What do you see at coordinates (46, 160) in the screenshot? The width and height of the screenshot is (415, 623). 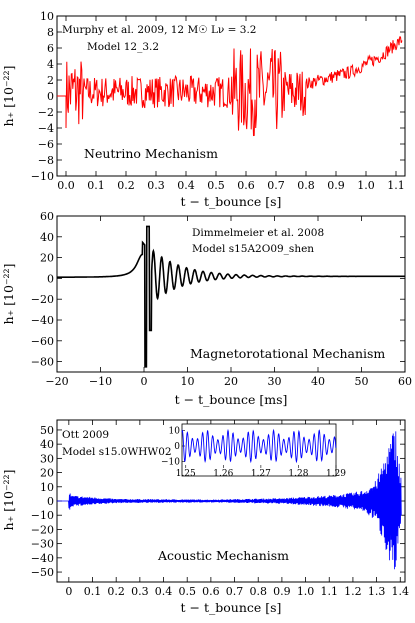 I see `y-tick-label: −8` at bounding box center [46, 160].